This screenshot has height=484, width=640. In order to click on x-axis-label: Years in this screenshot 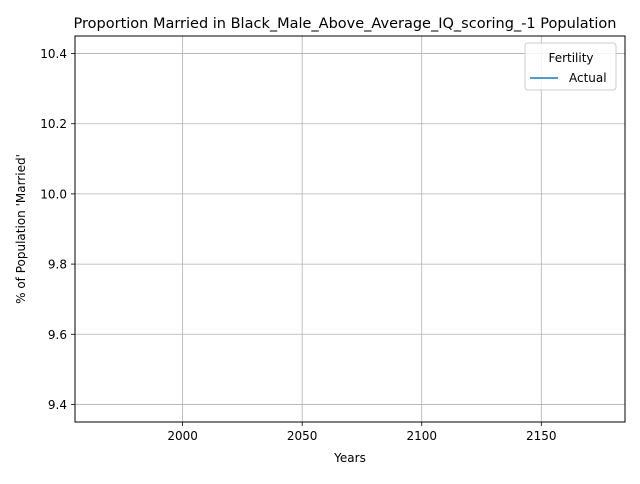, I will do `click(349, 458)`.